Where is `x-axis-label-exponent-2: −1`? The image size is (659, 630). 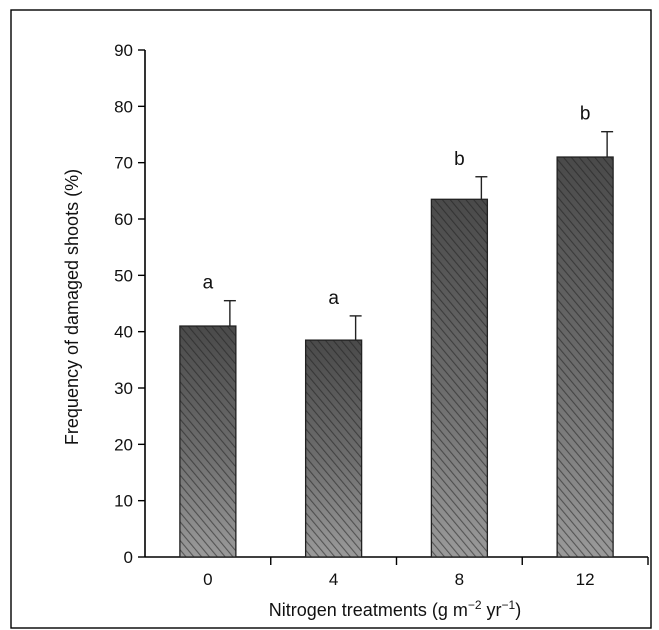
x-axis-label-exponent-2: −1 is located at coordinates (509, 605).